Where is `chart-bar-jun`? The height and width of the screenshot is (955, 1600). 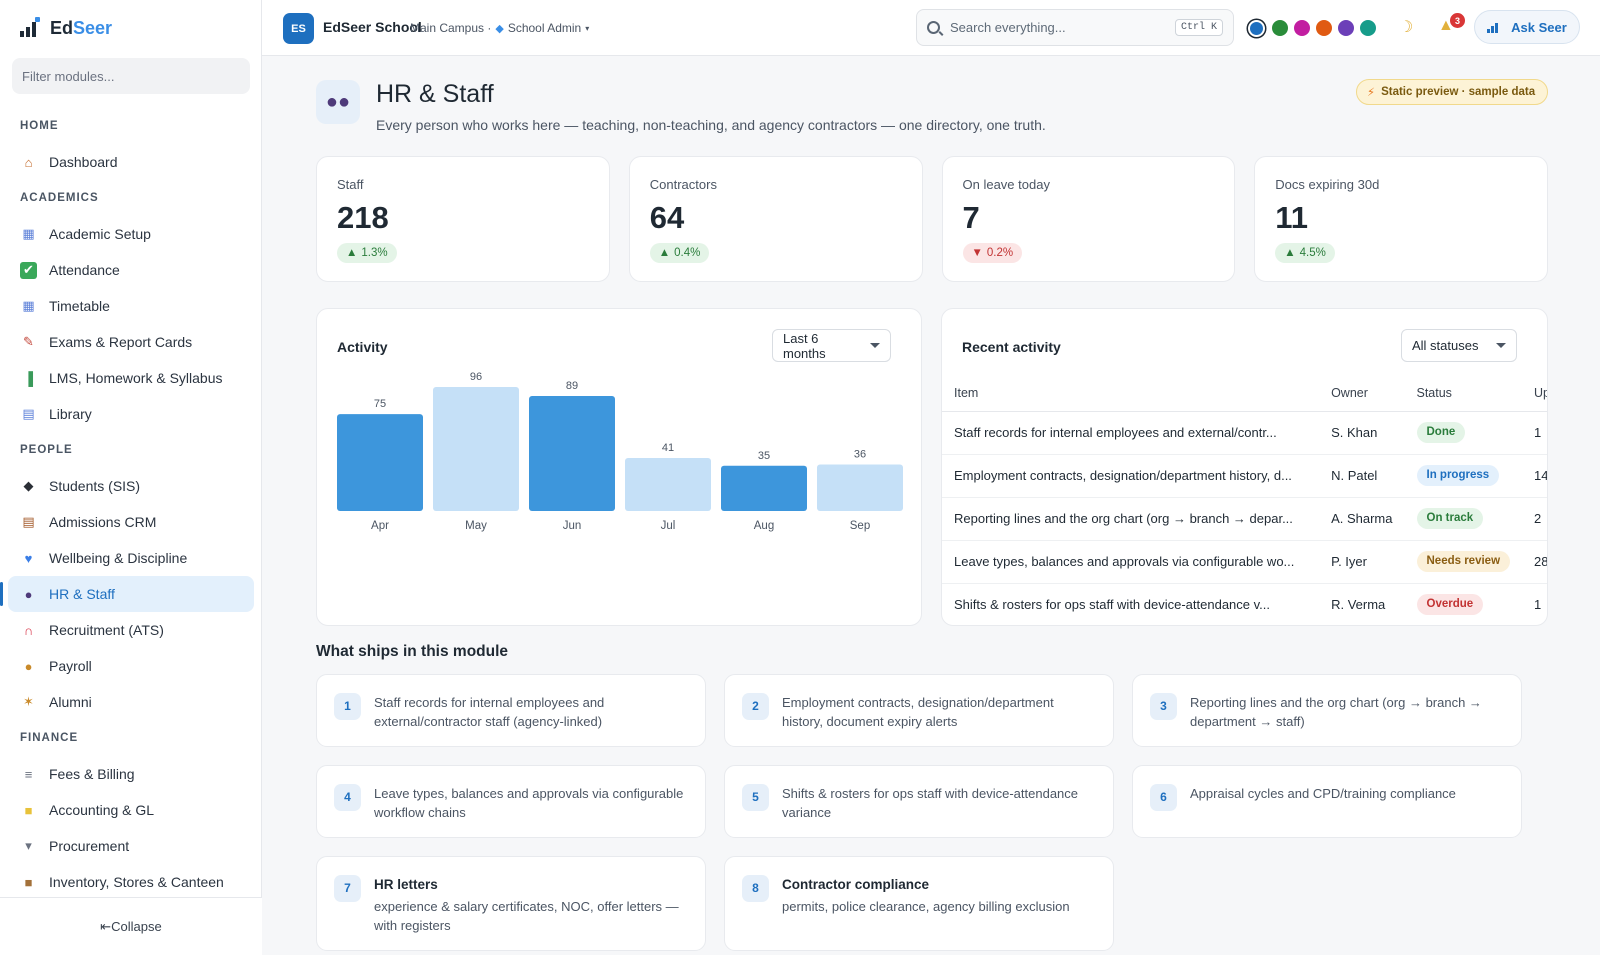
chart-bar-jun is located at coordinates (572, 453).